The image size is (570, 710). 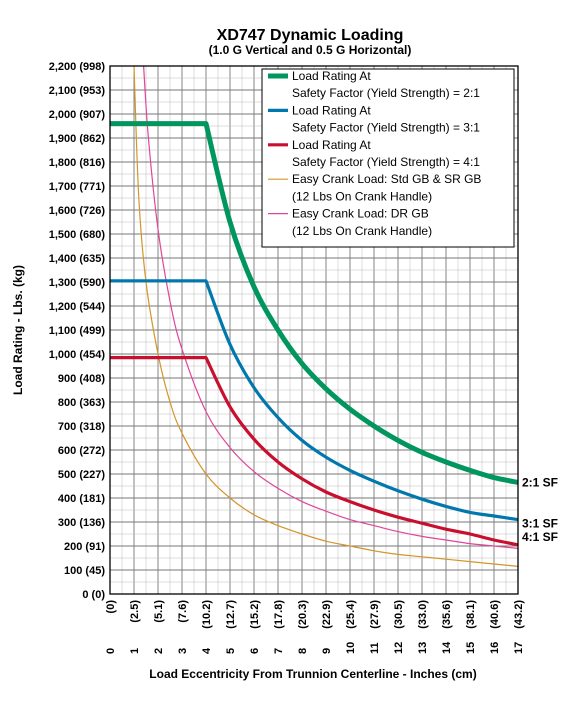 I want to click on legend-label: Safety Factor (Yield Strength) = 2:1, so click(x=386, y=93).